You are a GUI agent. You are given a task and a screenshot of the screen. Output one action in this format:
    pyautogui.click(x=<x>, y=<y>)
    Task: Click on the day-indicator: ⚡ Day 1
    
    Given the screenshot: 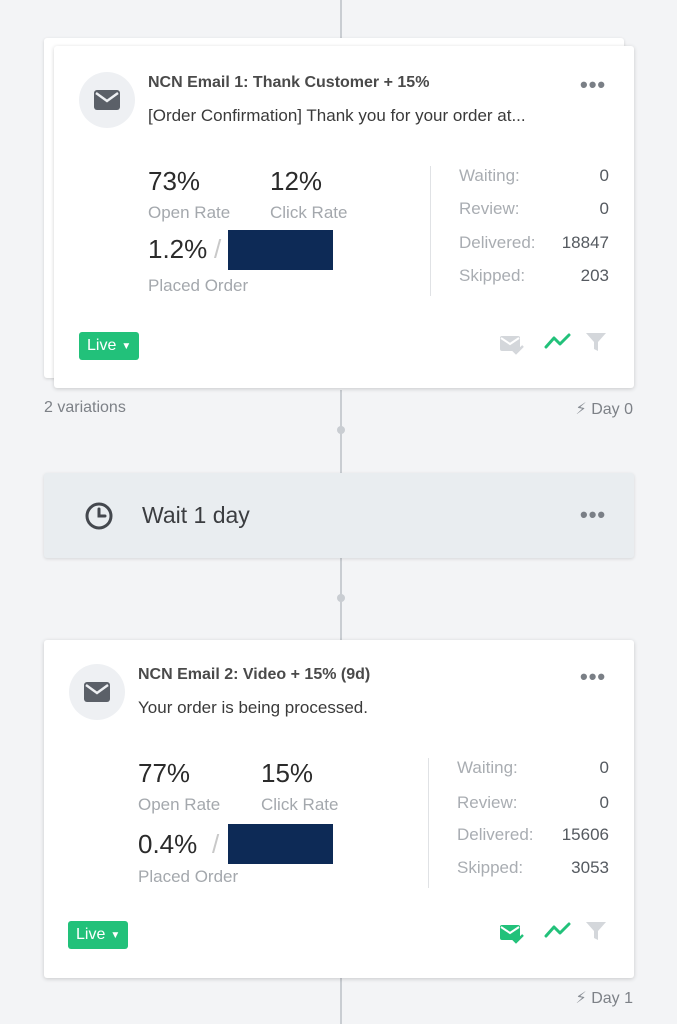 What is the action you would take?
    pyautogui.click(x=604, y=998)
    